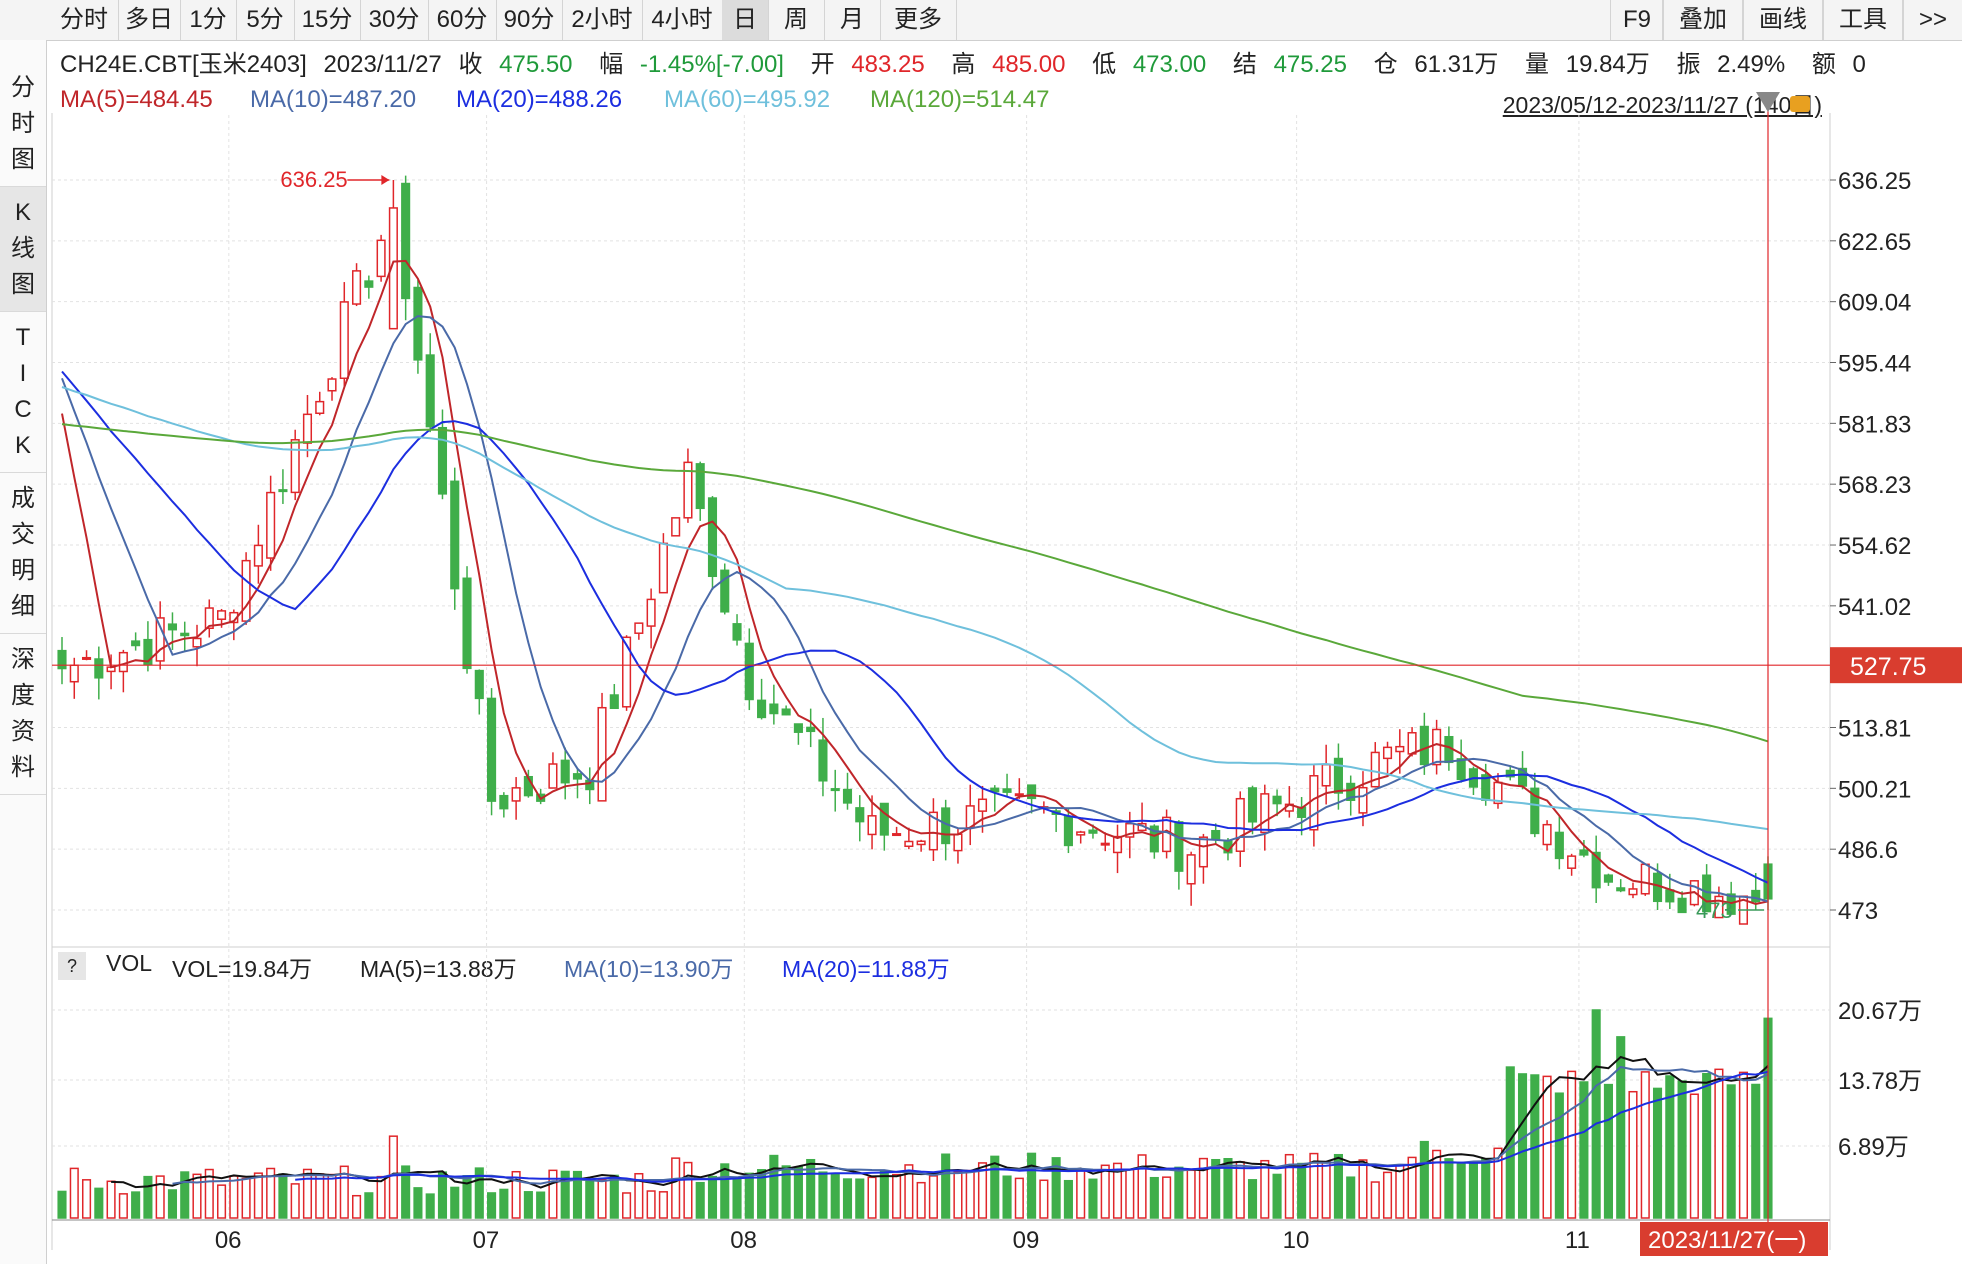  What do you see at coordinates (918, 20) in the screenshot?
I see `period-tab-13: 更多` at bounding box center [918, 20].